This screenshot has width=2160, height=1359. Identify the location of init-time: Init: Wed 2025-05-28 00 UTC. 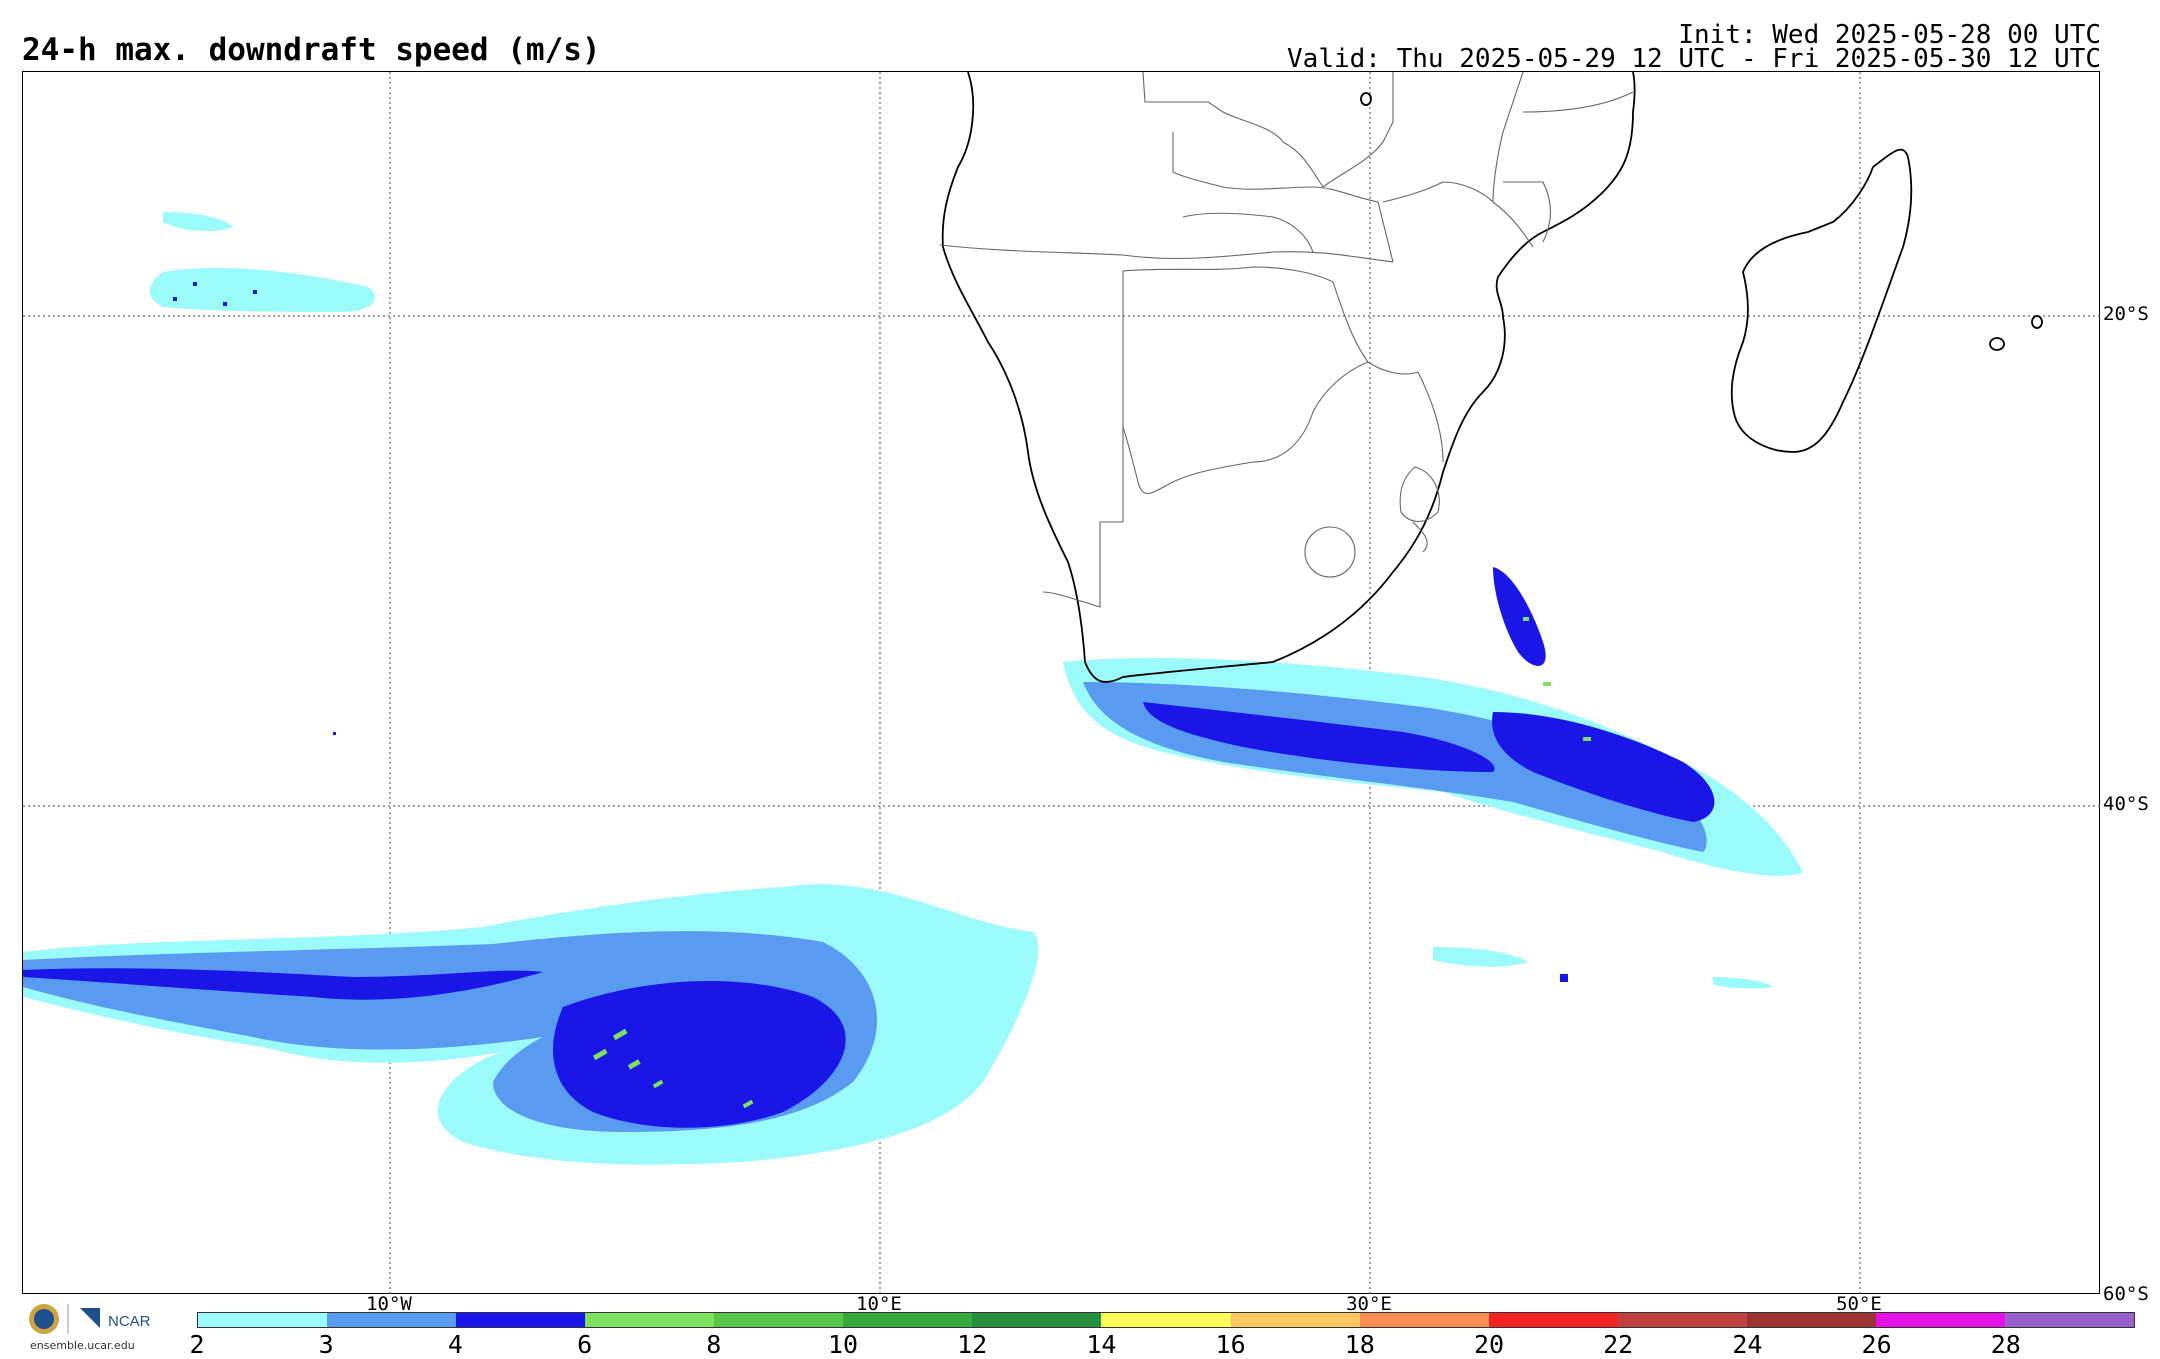
(1889, 35).